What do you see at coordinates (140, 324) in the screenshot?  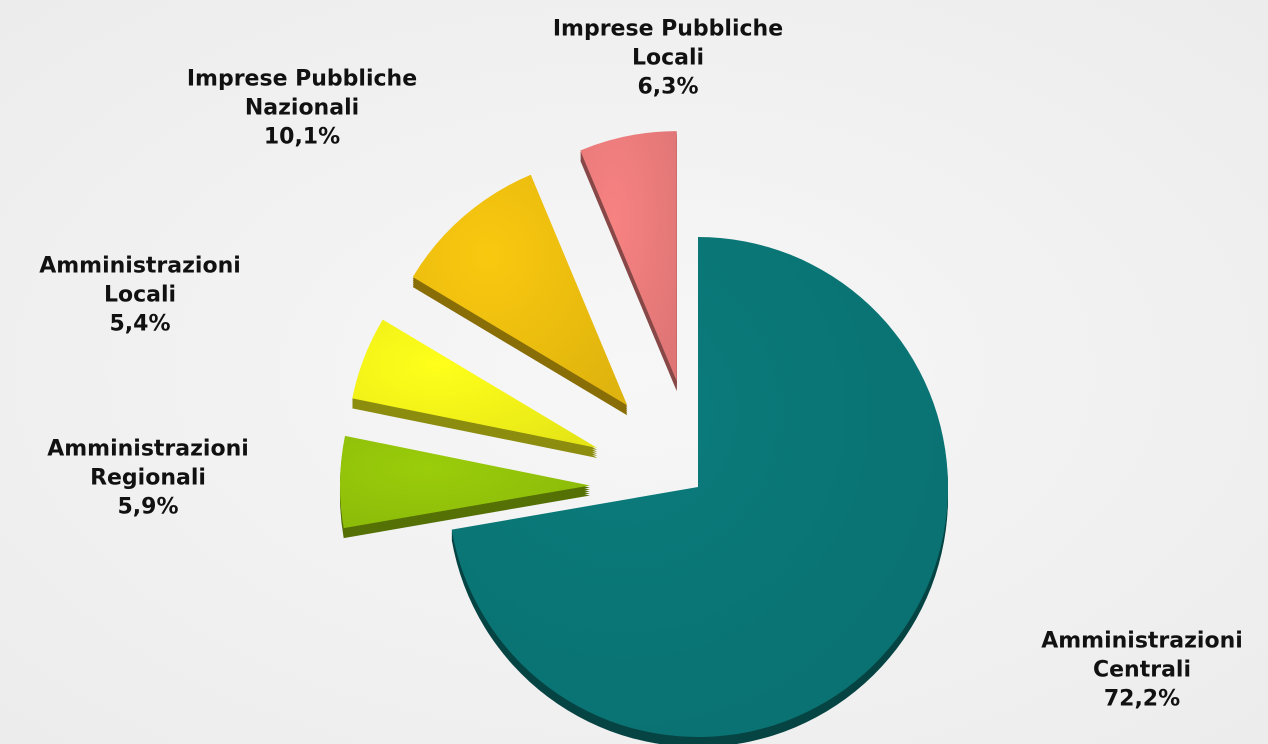 I see `value-label: 5,4%` at bounding box center [140, 324].